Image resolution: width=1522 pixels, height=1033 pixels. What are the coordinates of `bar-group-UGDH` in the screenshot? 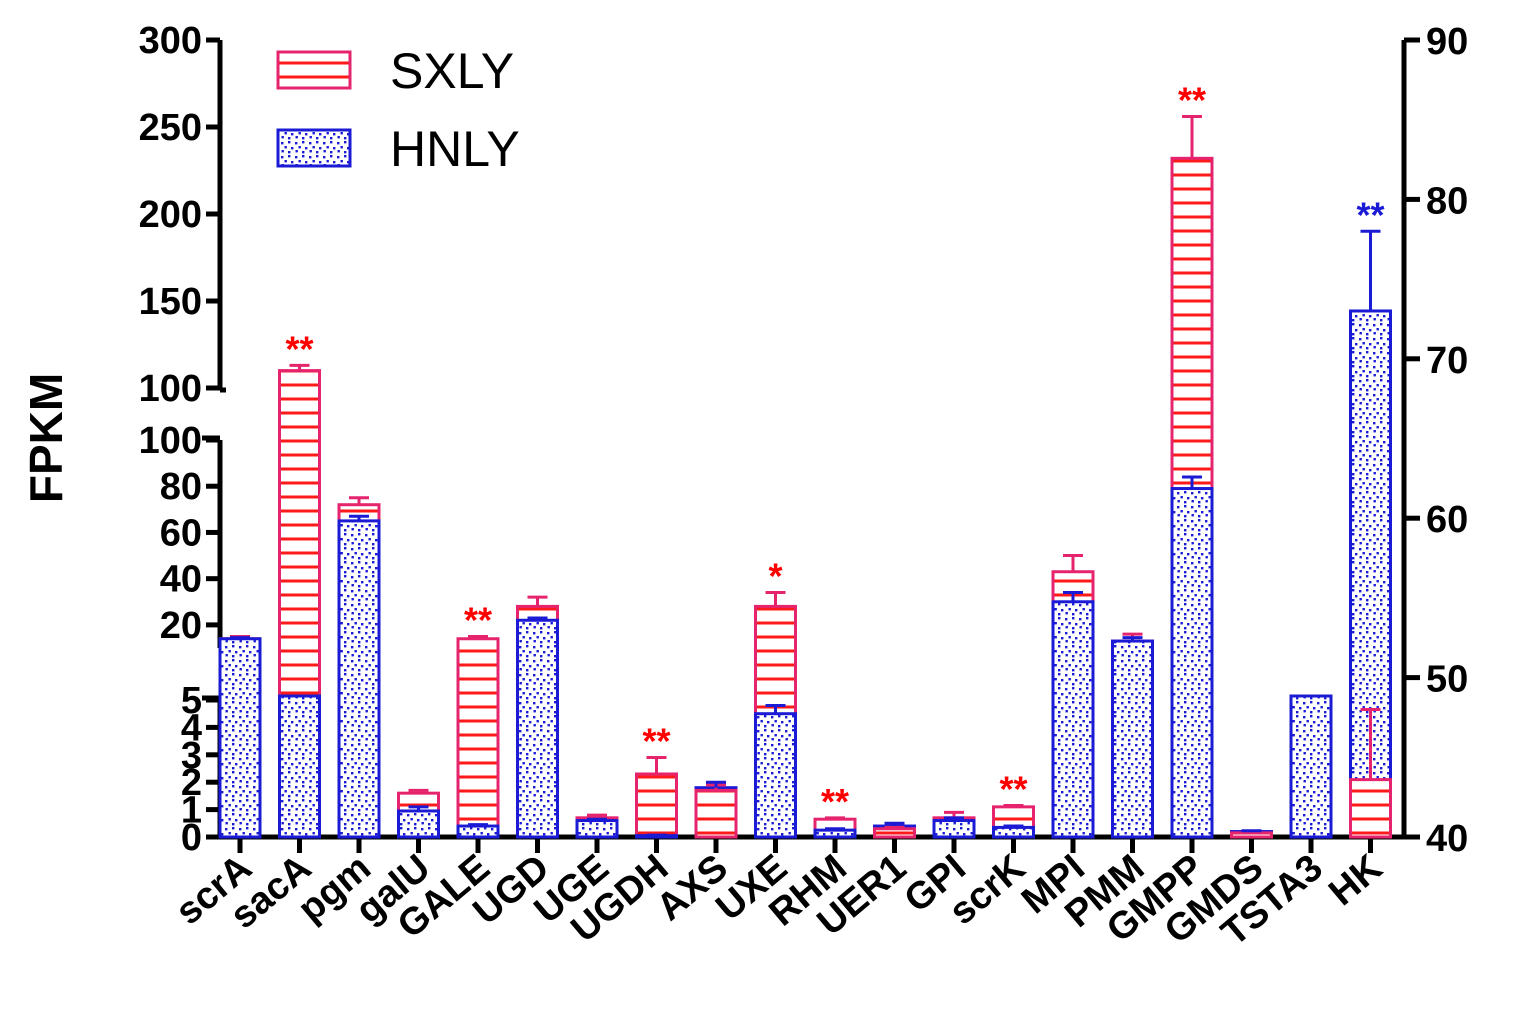 It's located at (656, 797).